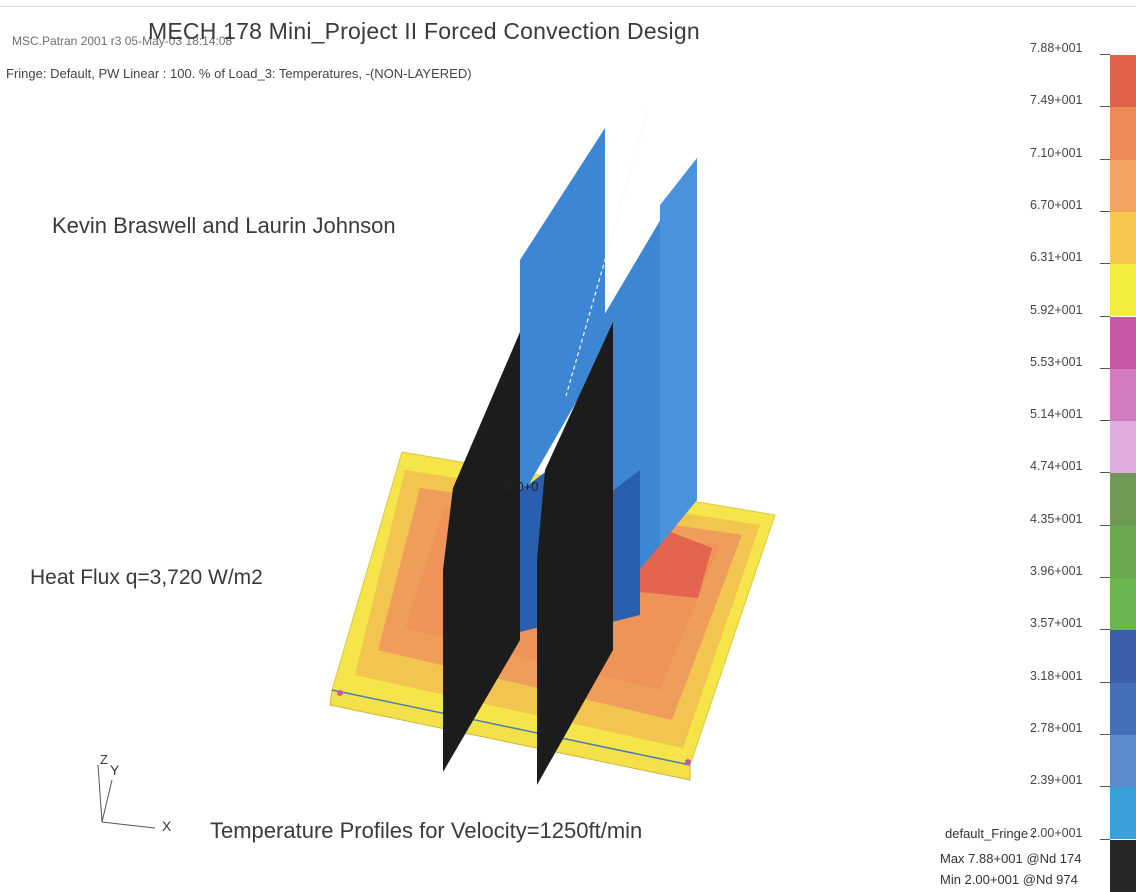  I want to click on legend-tick-label: 5.92+001, so click(1056, 309).